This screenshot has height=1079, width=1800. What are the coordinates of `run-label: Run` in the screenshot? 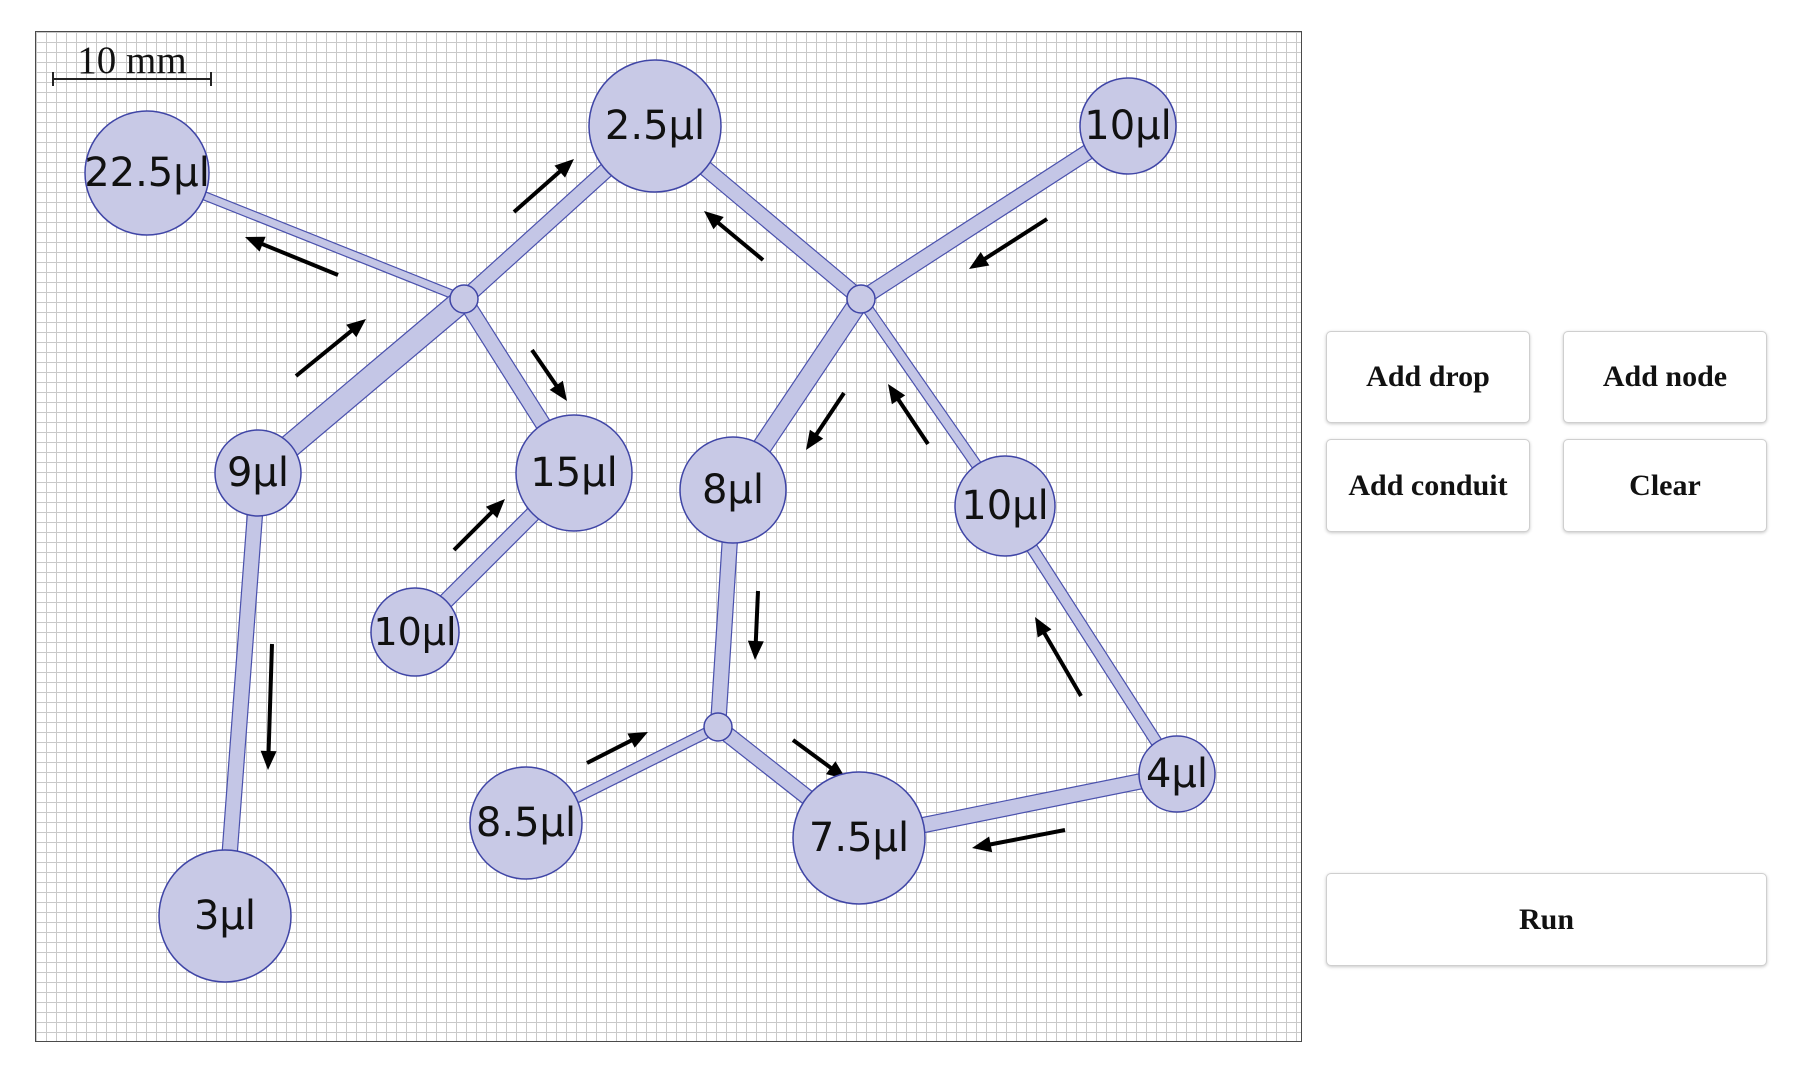 It's located at (1546, 919).